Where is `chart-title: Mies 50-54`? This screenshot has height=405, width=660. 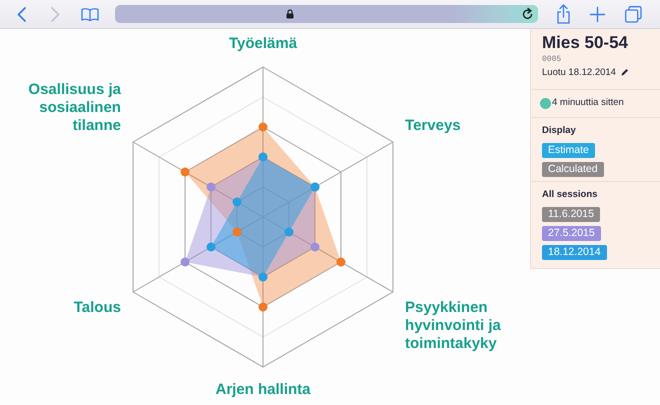 chart-title: Mies 50-54 is located at coordinates (585, 43).